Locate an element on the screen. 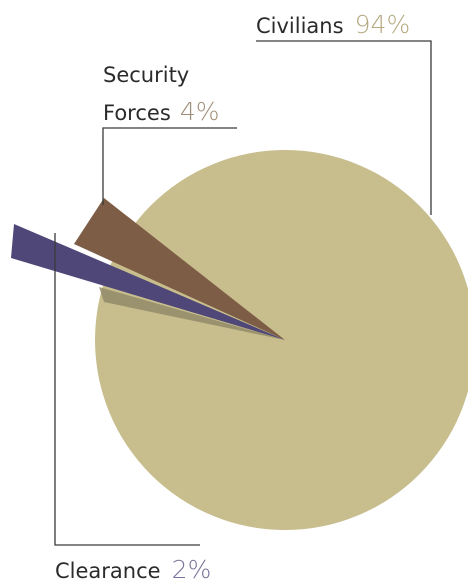 Image resolution: width=468 pixels, height=587 pixels. label-security-forces: Forces 4% is located at coordinates (161, 111).